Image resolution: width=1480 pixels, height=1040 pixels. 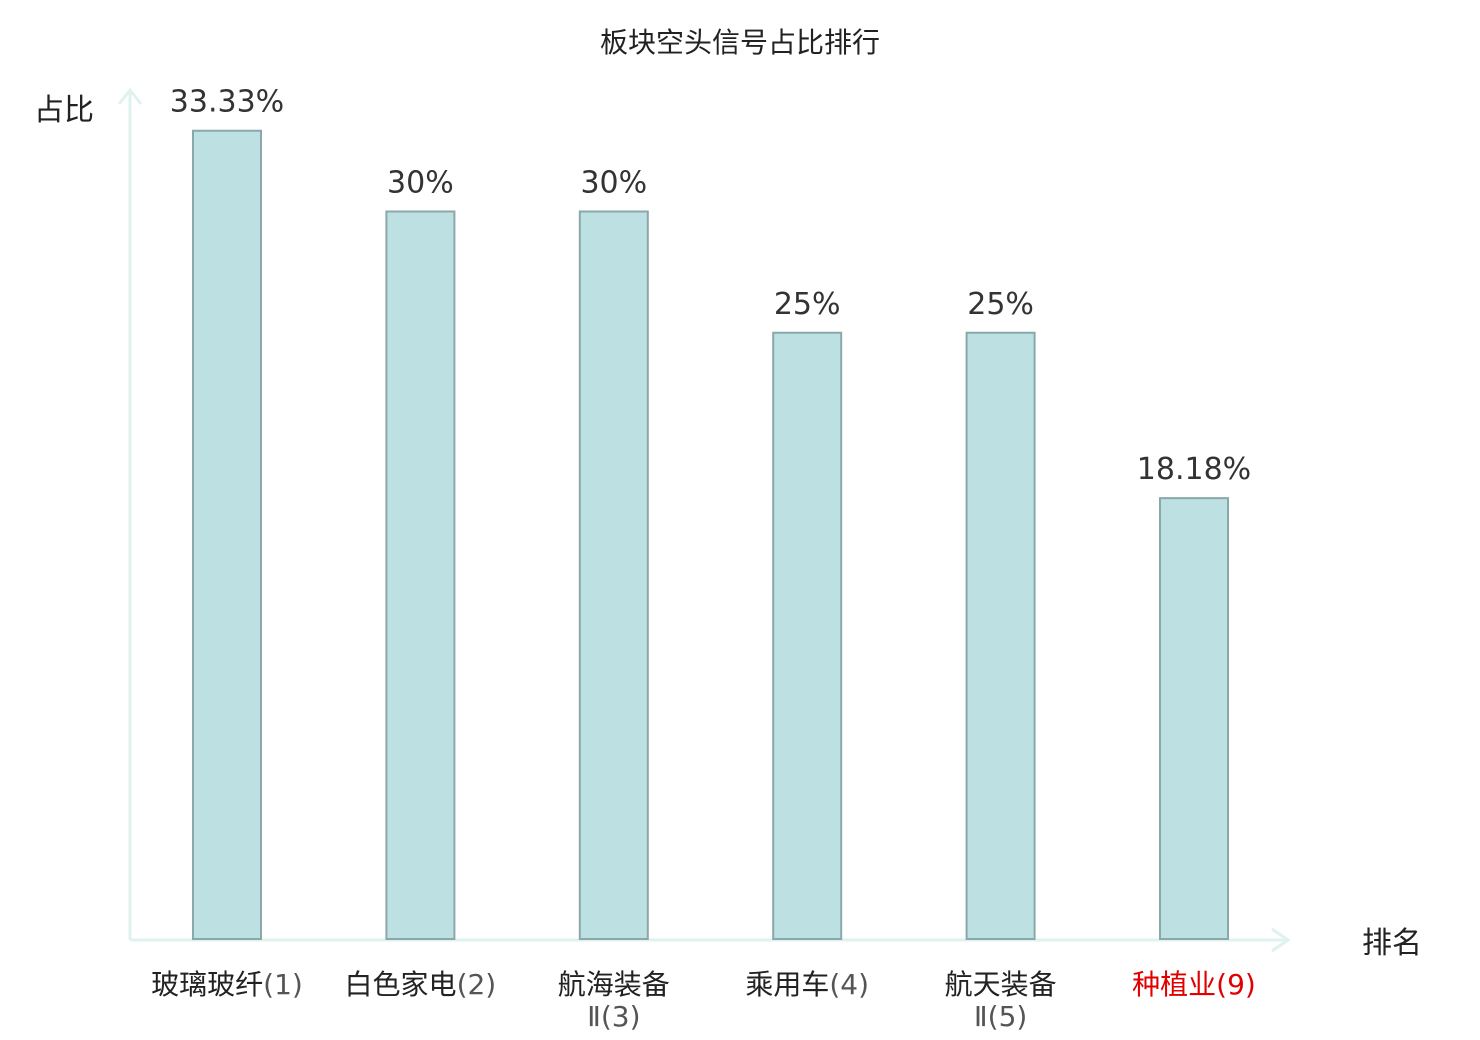 I want to click on category-label-4: 乘用车(4), so click(x=807, y=984).